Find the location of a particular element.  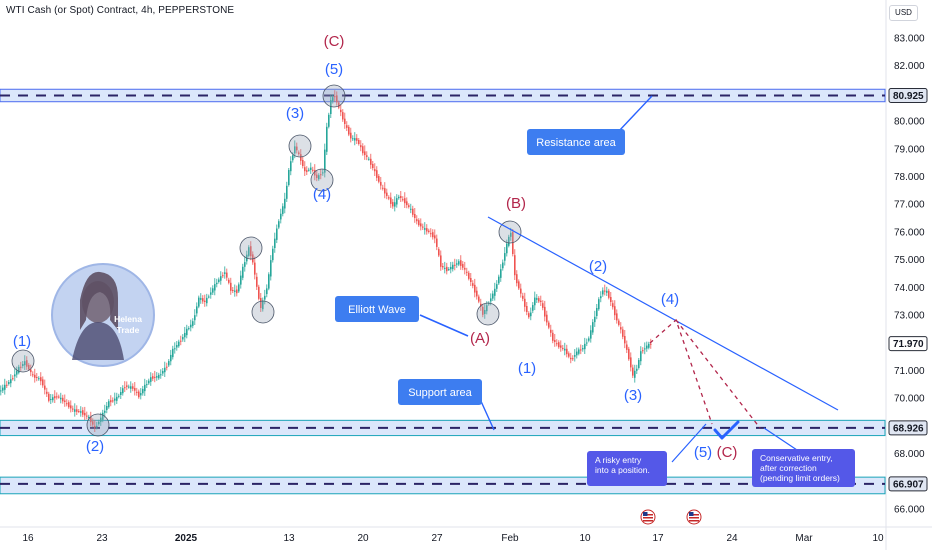

price-tag-label: 66.907 is located at coordinates (908, 484).